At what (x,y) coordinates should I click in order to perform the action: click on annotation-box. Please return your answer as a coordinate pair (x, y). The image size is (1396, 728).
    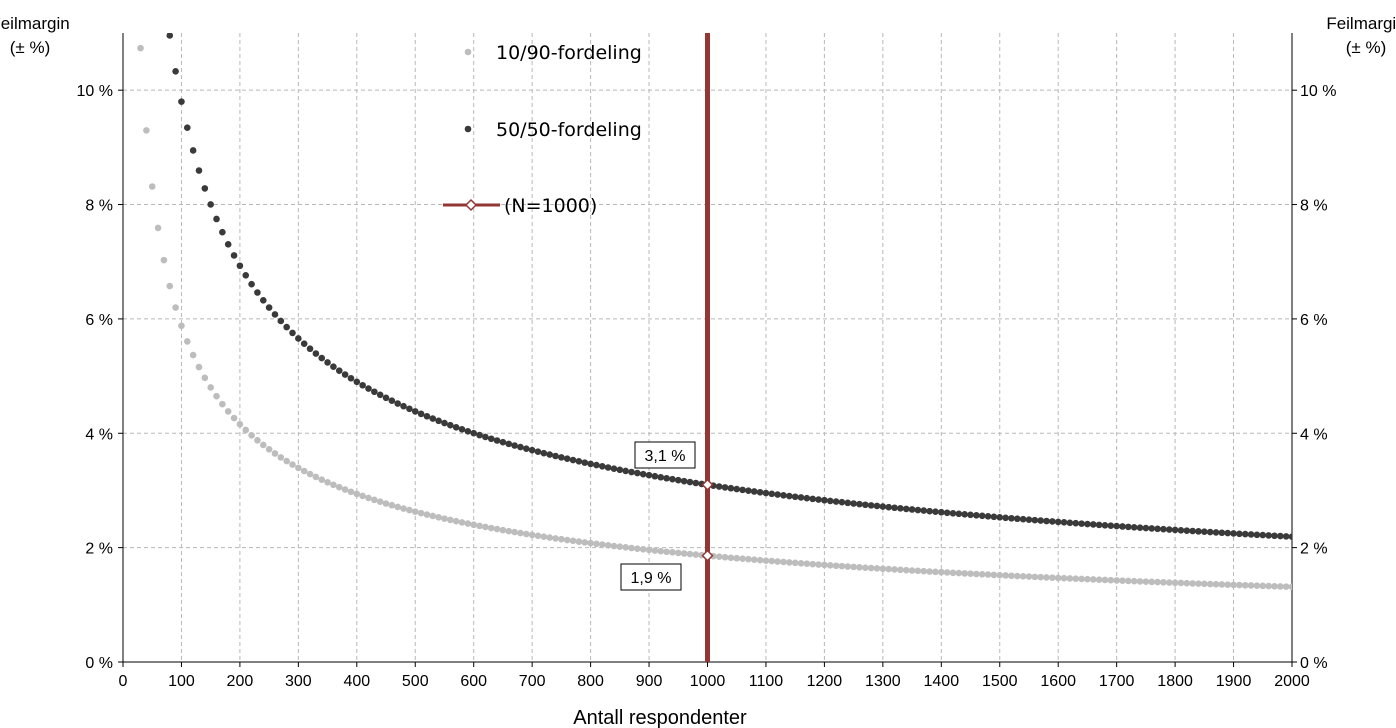
    Looking at the image, I should click on (665, 455).